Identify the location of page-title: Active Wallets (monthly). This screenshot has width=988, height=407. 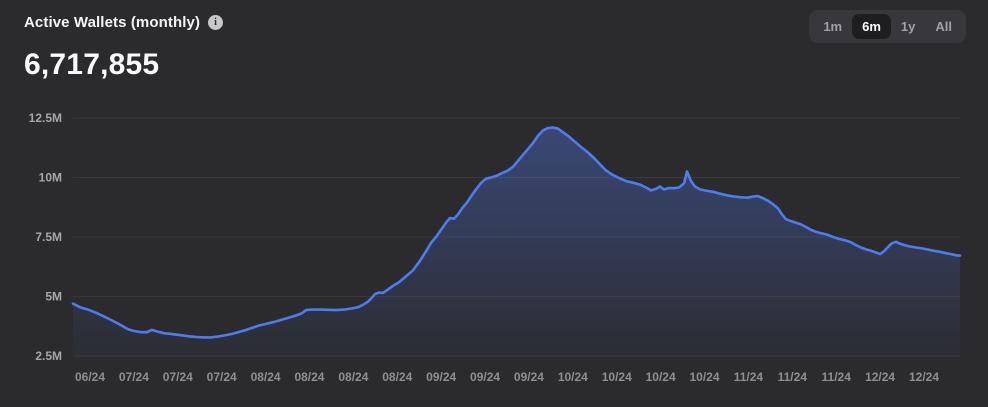
(112, 22).